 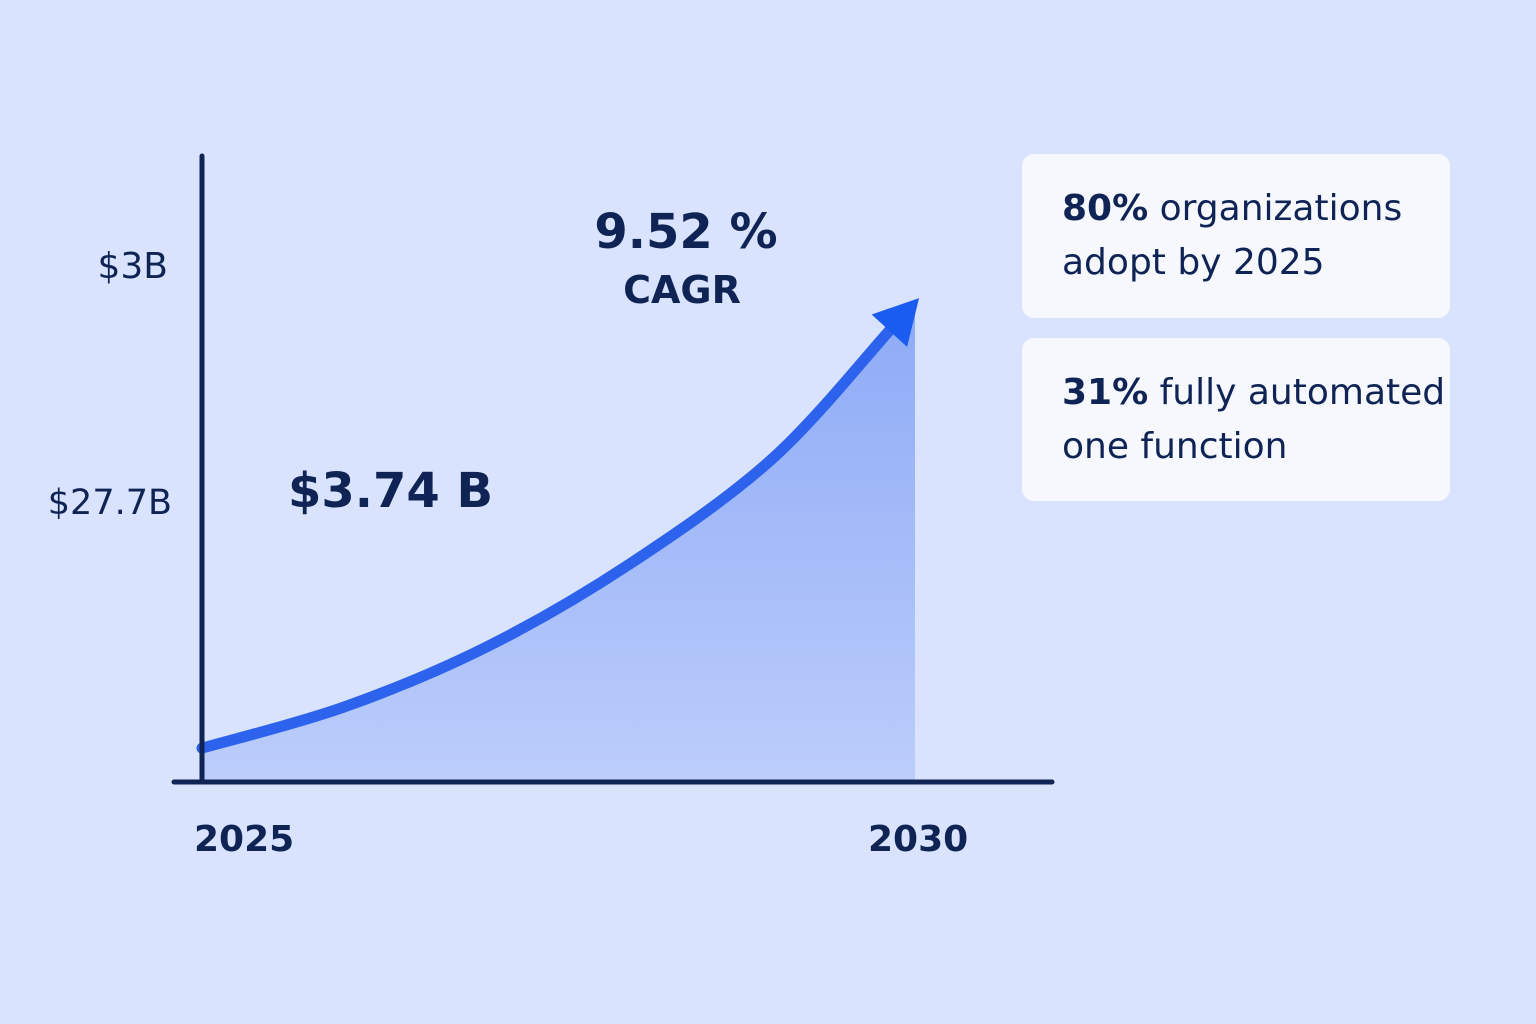 I want to click on arrowhead-icon, so click(x=895, y=322).